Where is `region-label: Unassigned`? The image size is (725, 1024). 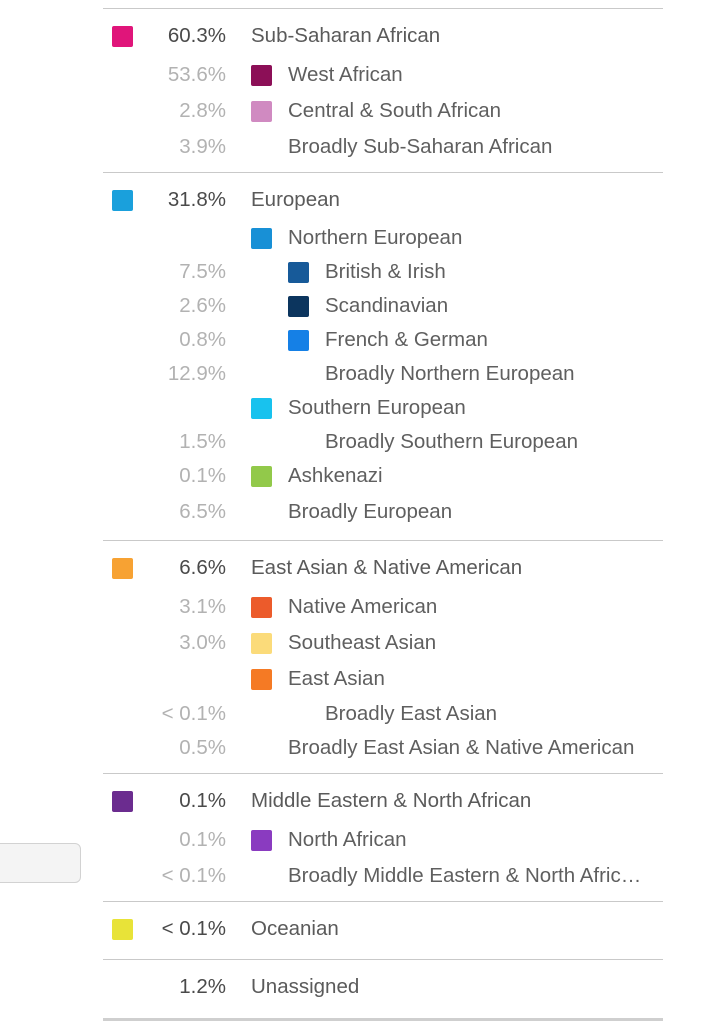 region-label: Unassigned is located at coordinates (305, 986).